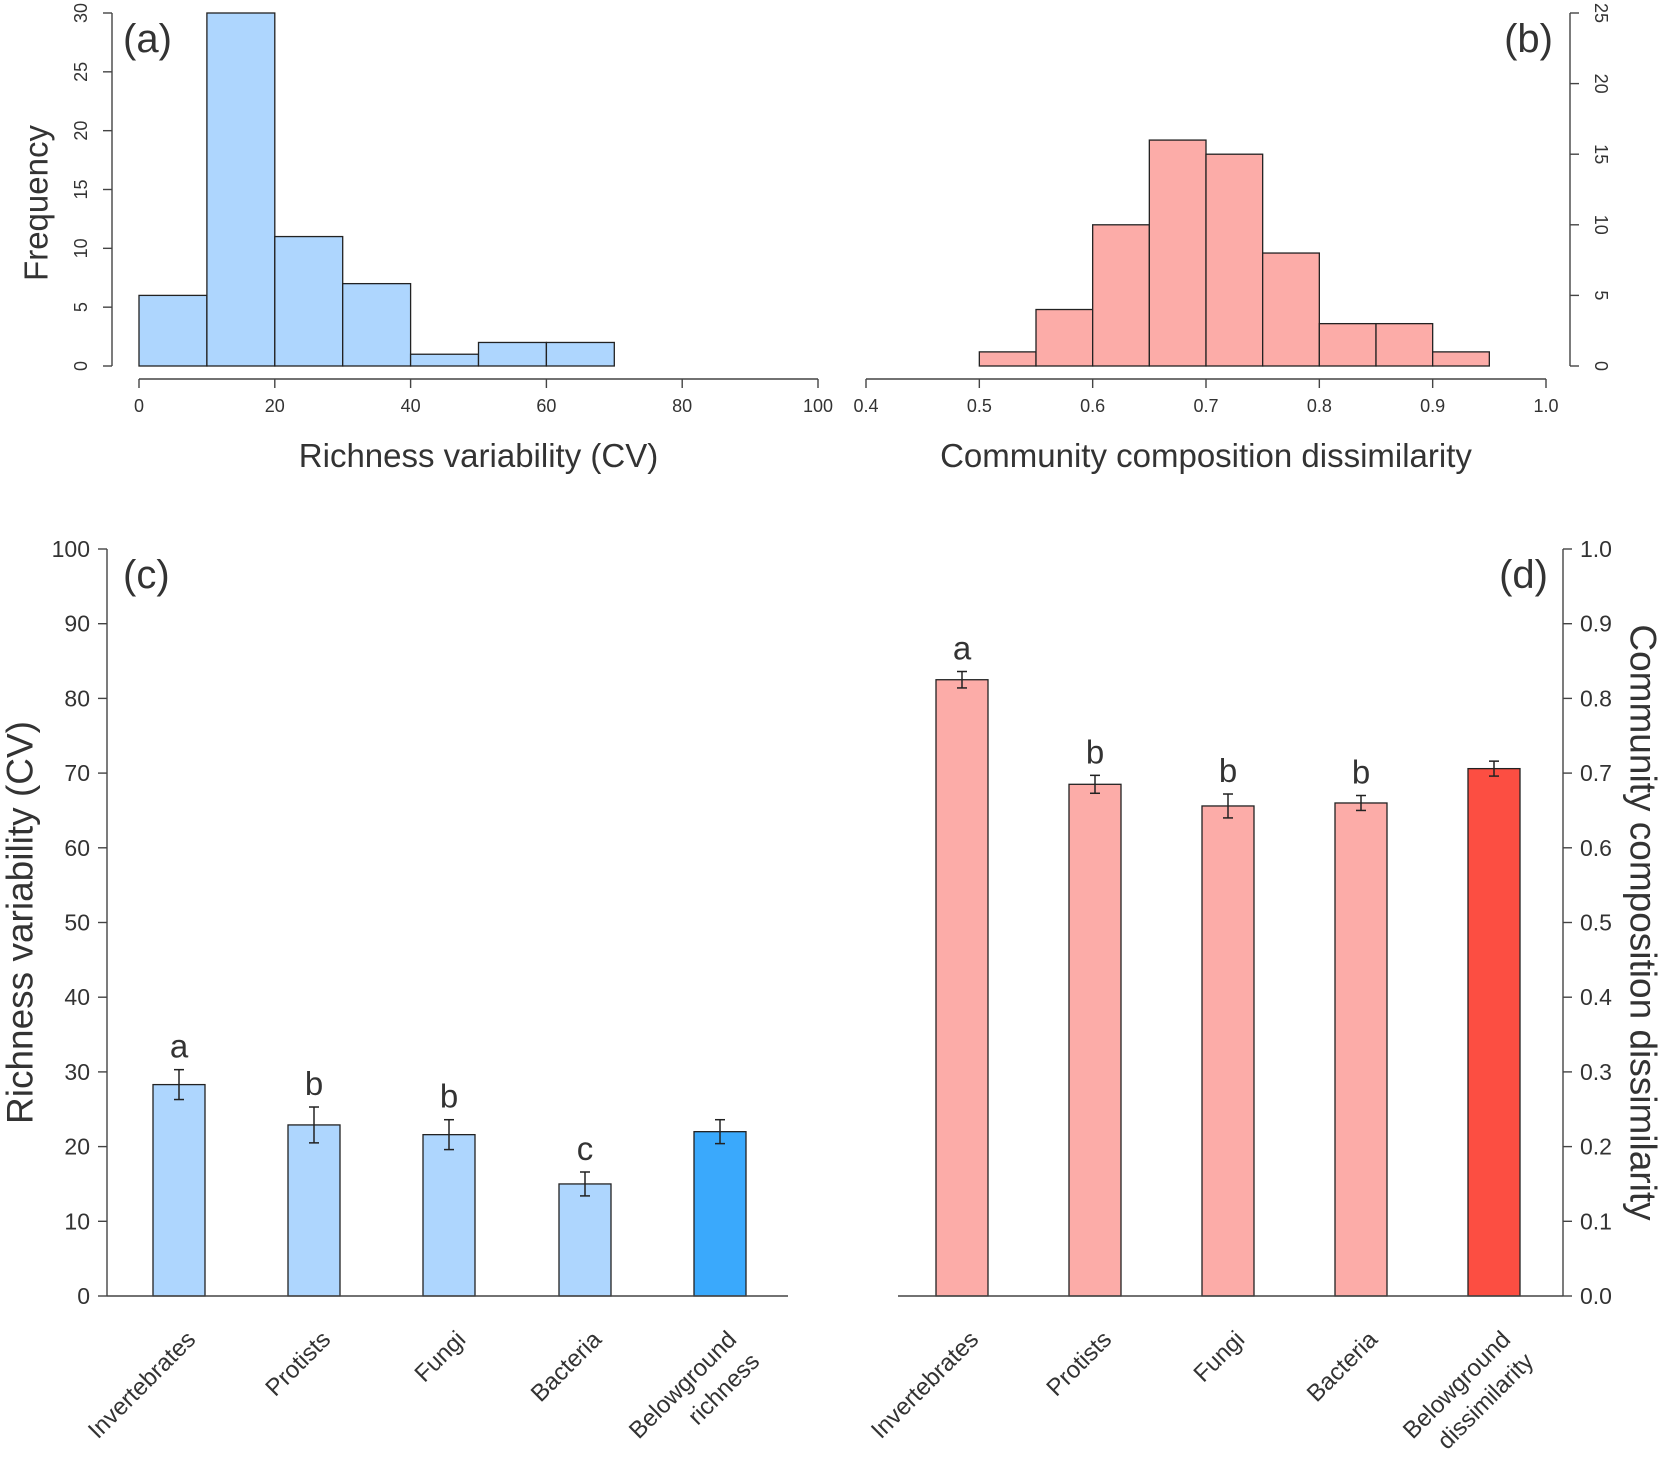  Describe the element at coordinates (979, 406) in the screenshot. I see `x-tick-label: 0.5` at that location.